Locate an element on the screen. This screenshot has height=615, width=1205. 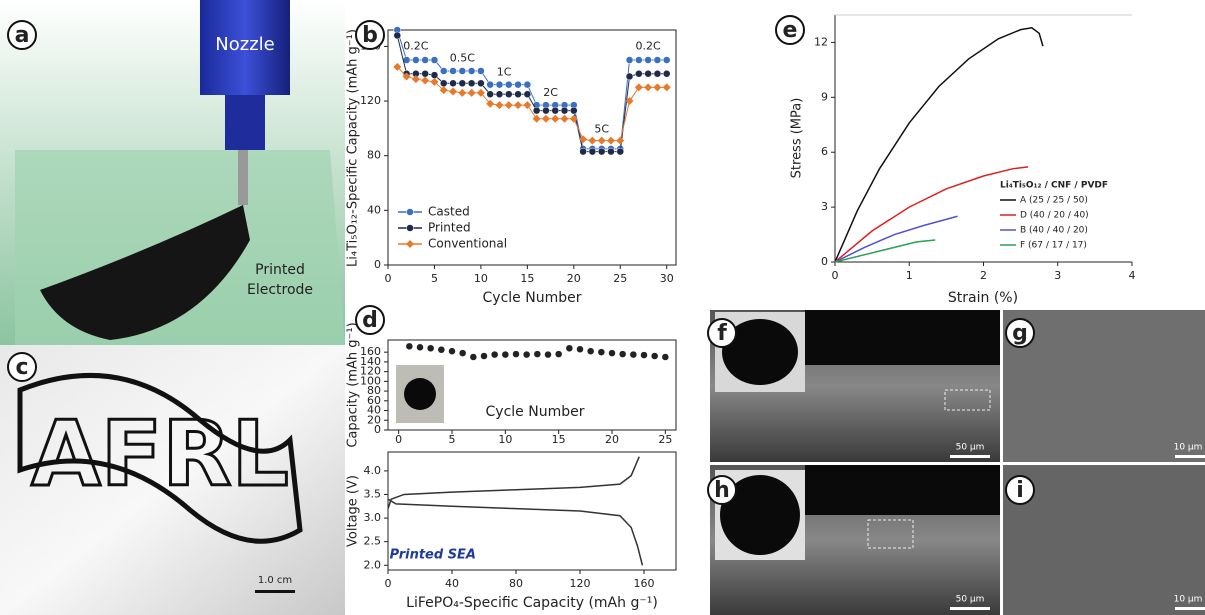
annotation: 1C is located at coordinates (504, 71).